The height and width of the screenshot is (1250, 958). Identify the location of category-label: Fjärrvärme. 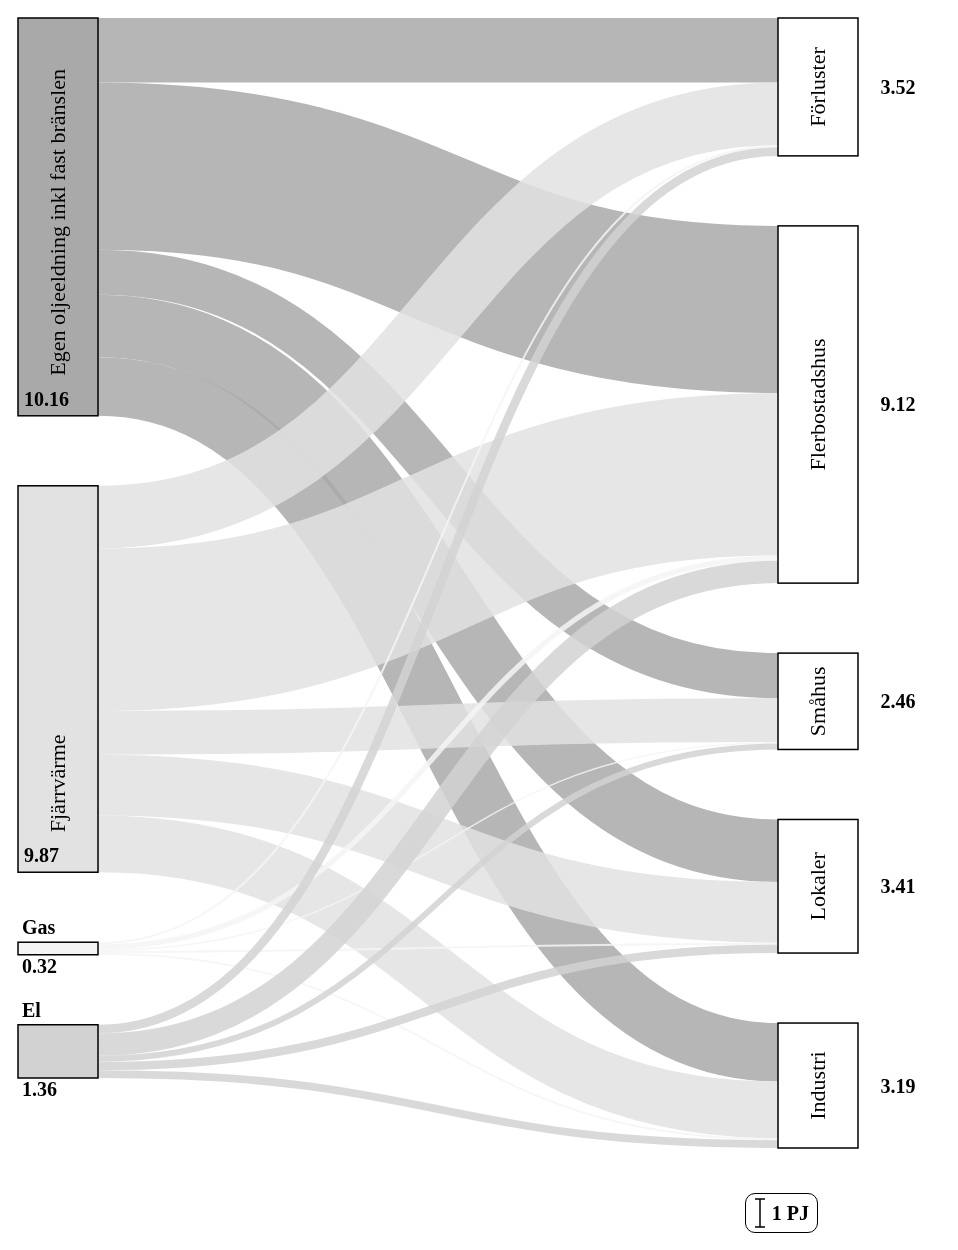
(58, 783).